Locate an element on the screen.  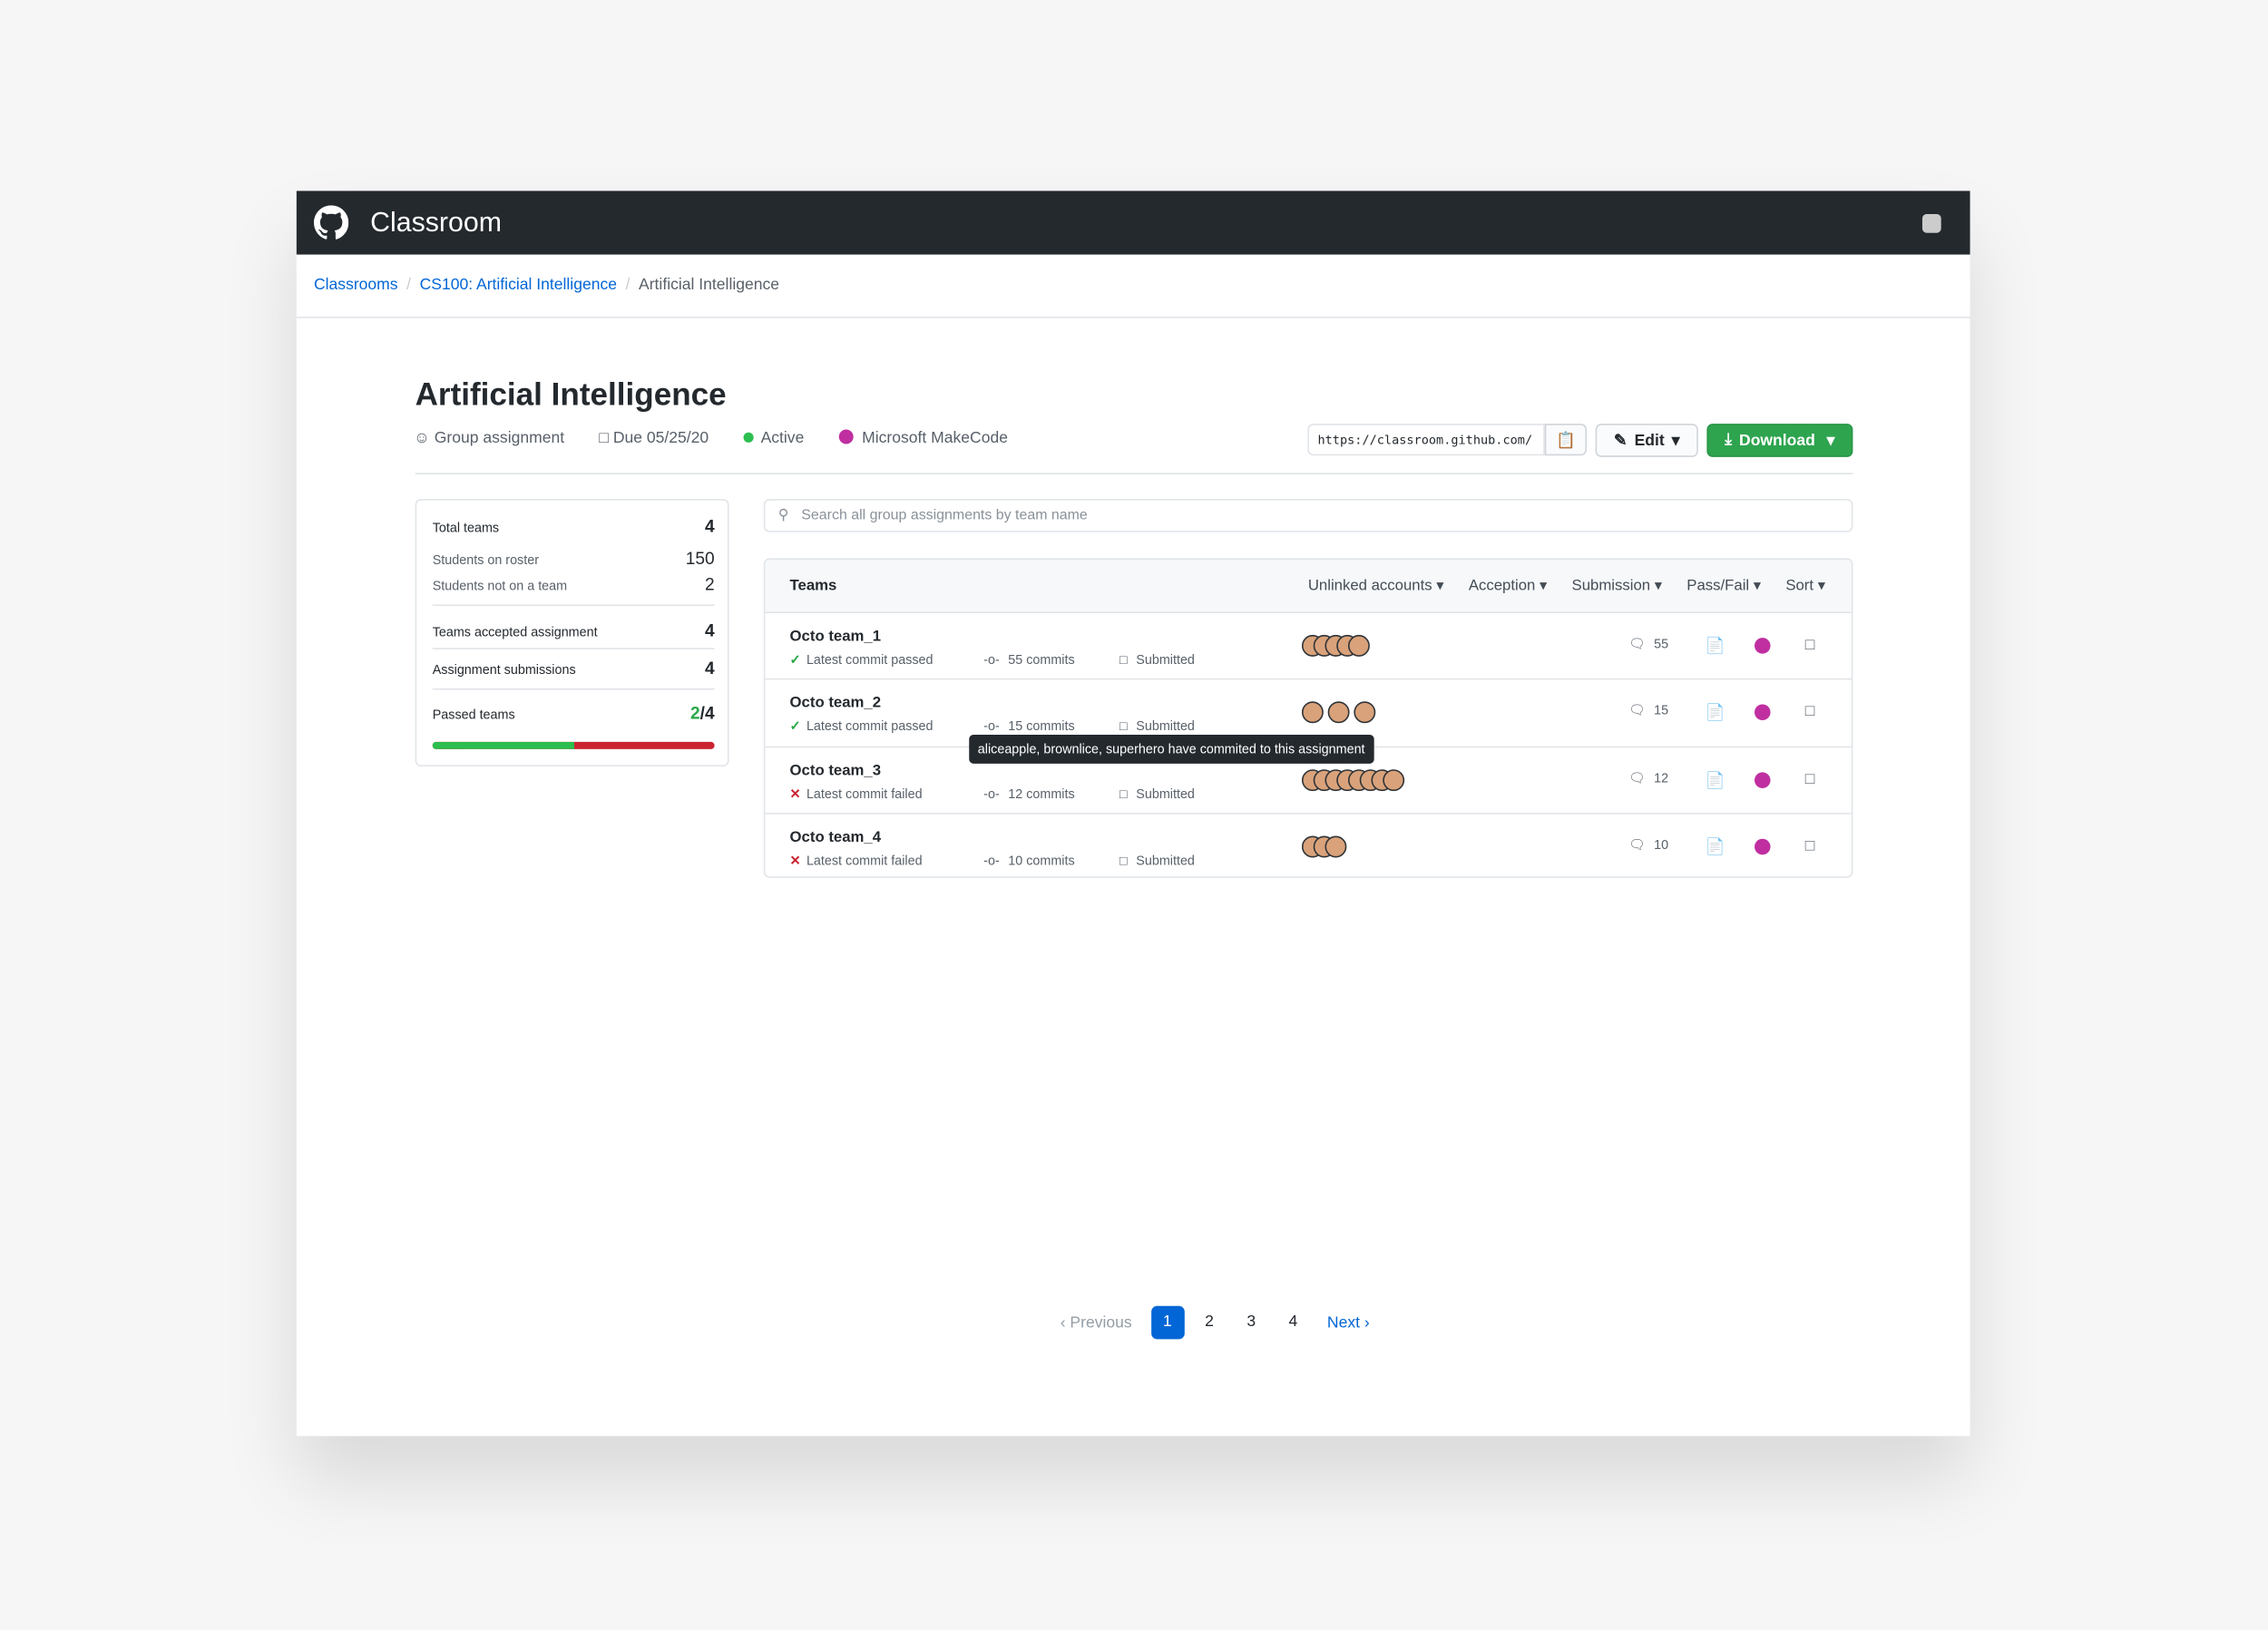
stat: Assignment submissions 4 is located at coordinates (573, 668).